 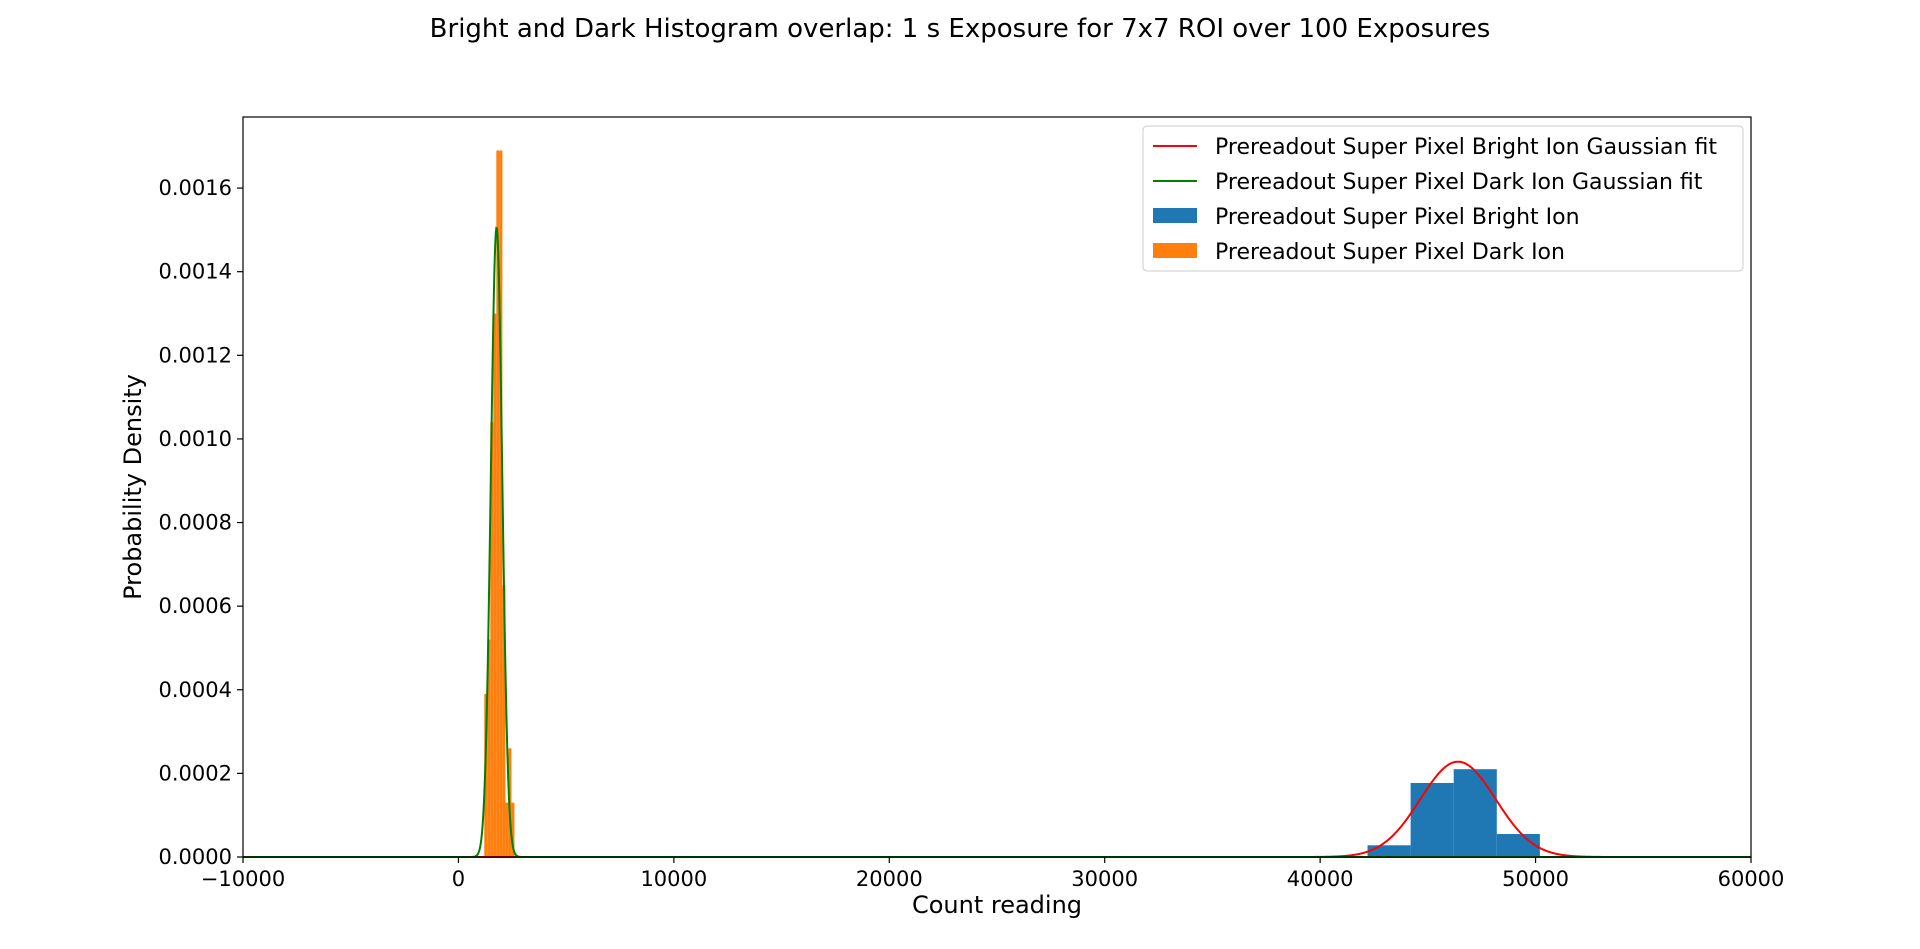 What do you see at coordinates (889, 879) in the screenshot?
I see `x-tick-label: 20000` at bounding box center [889, 879].